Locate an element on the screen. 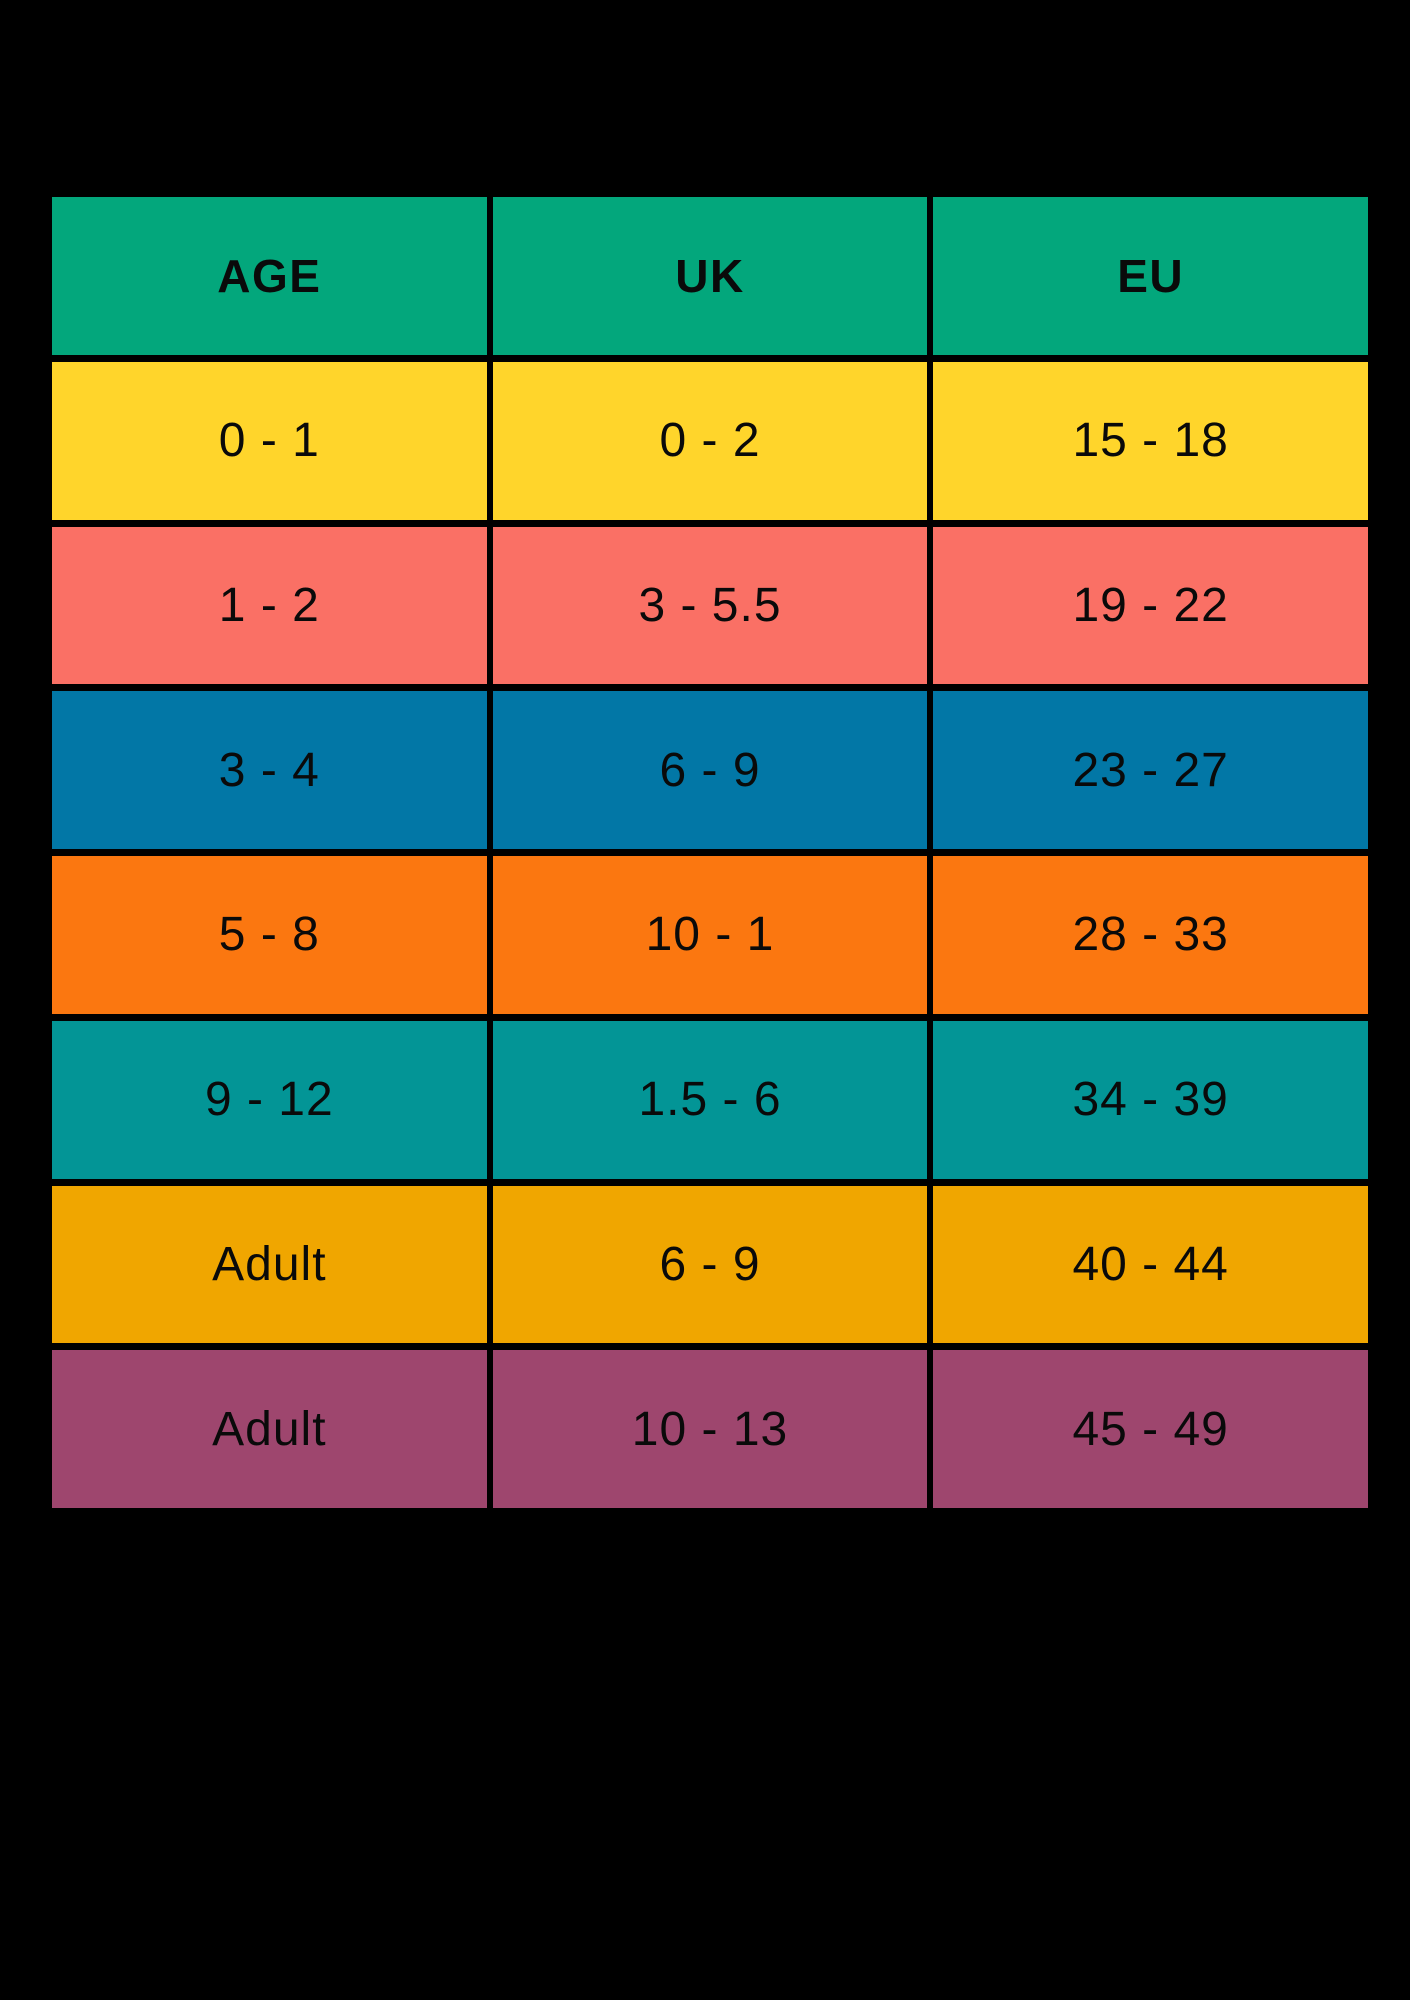  column-header-age: AGE is located at coordinates (269, 276).